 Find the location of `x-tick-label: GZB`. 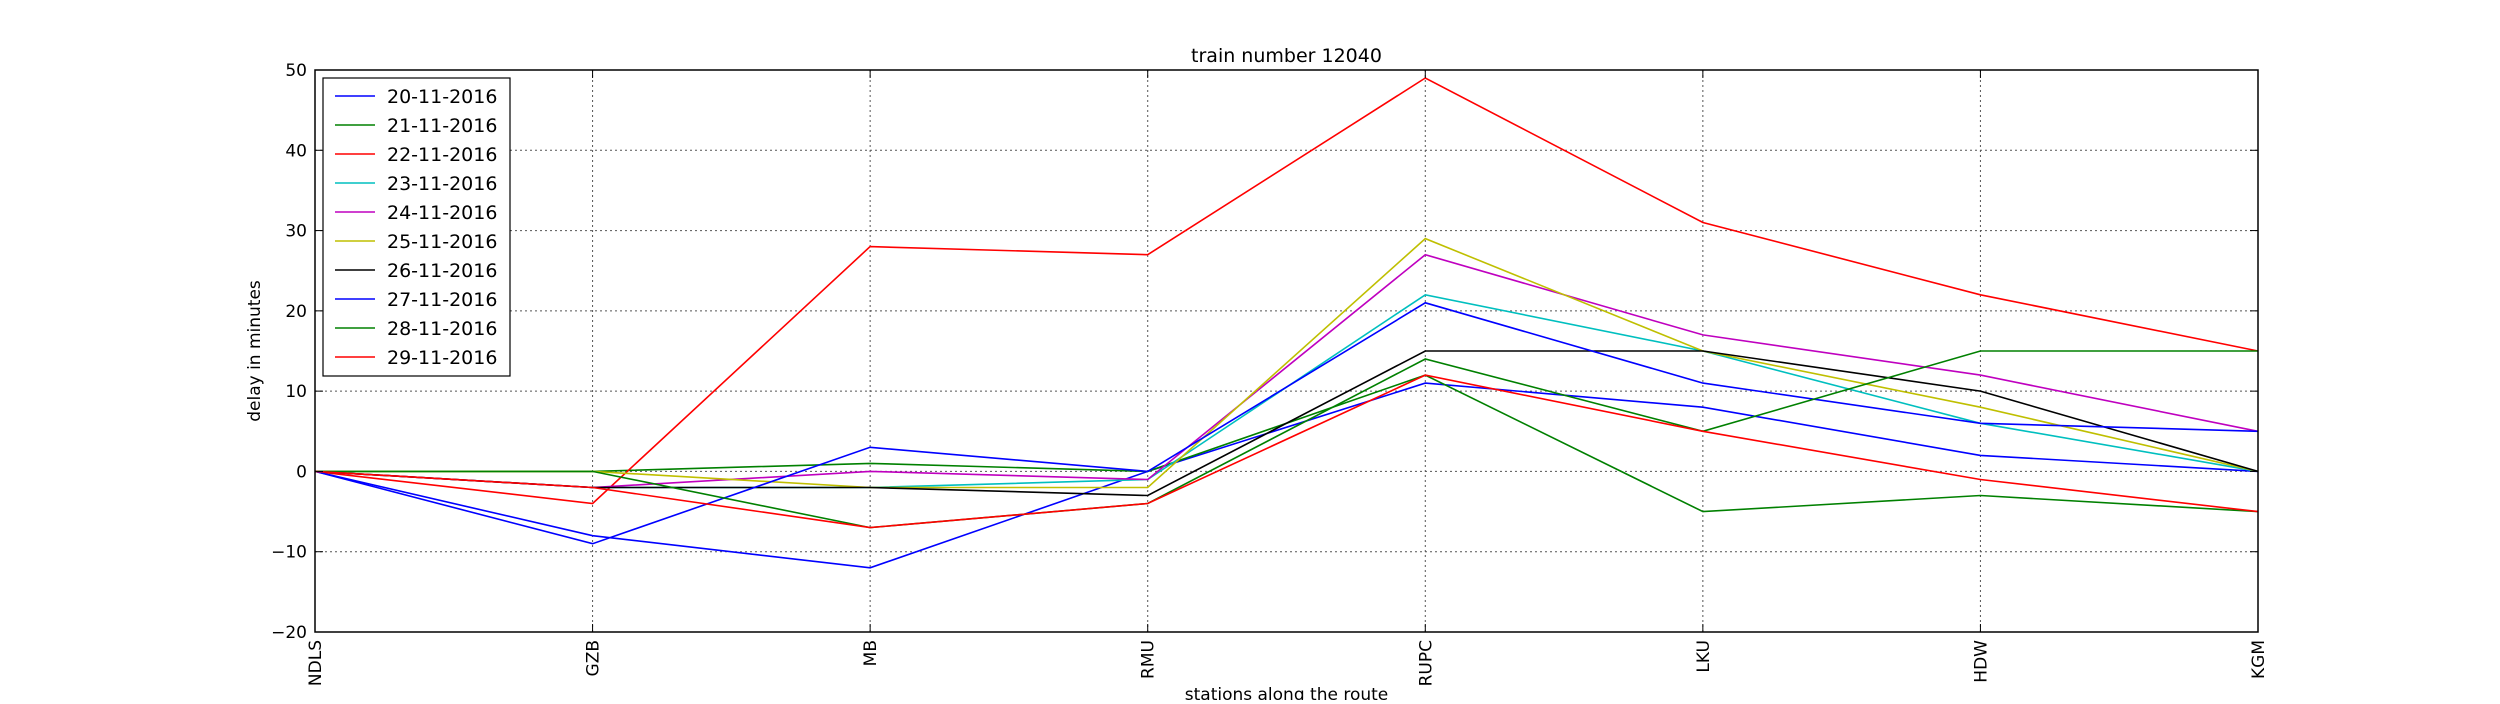

x-tick-label: GZB is located at coordinates (594, 658).